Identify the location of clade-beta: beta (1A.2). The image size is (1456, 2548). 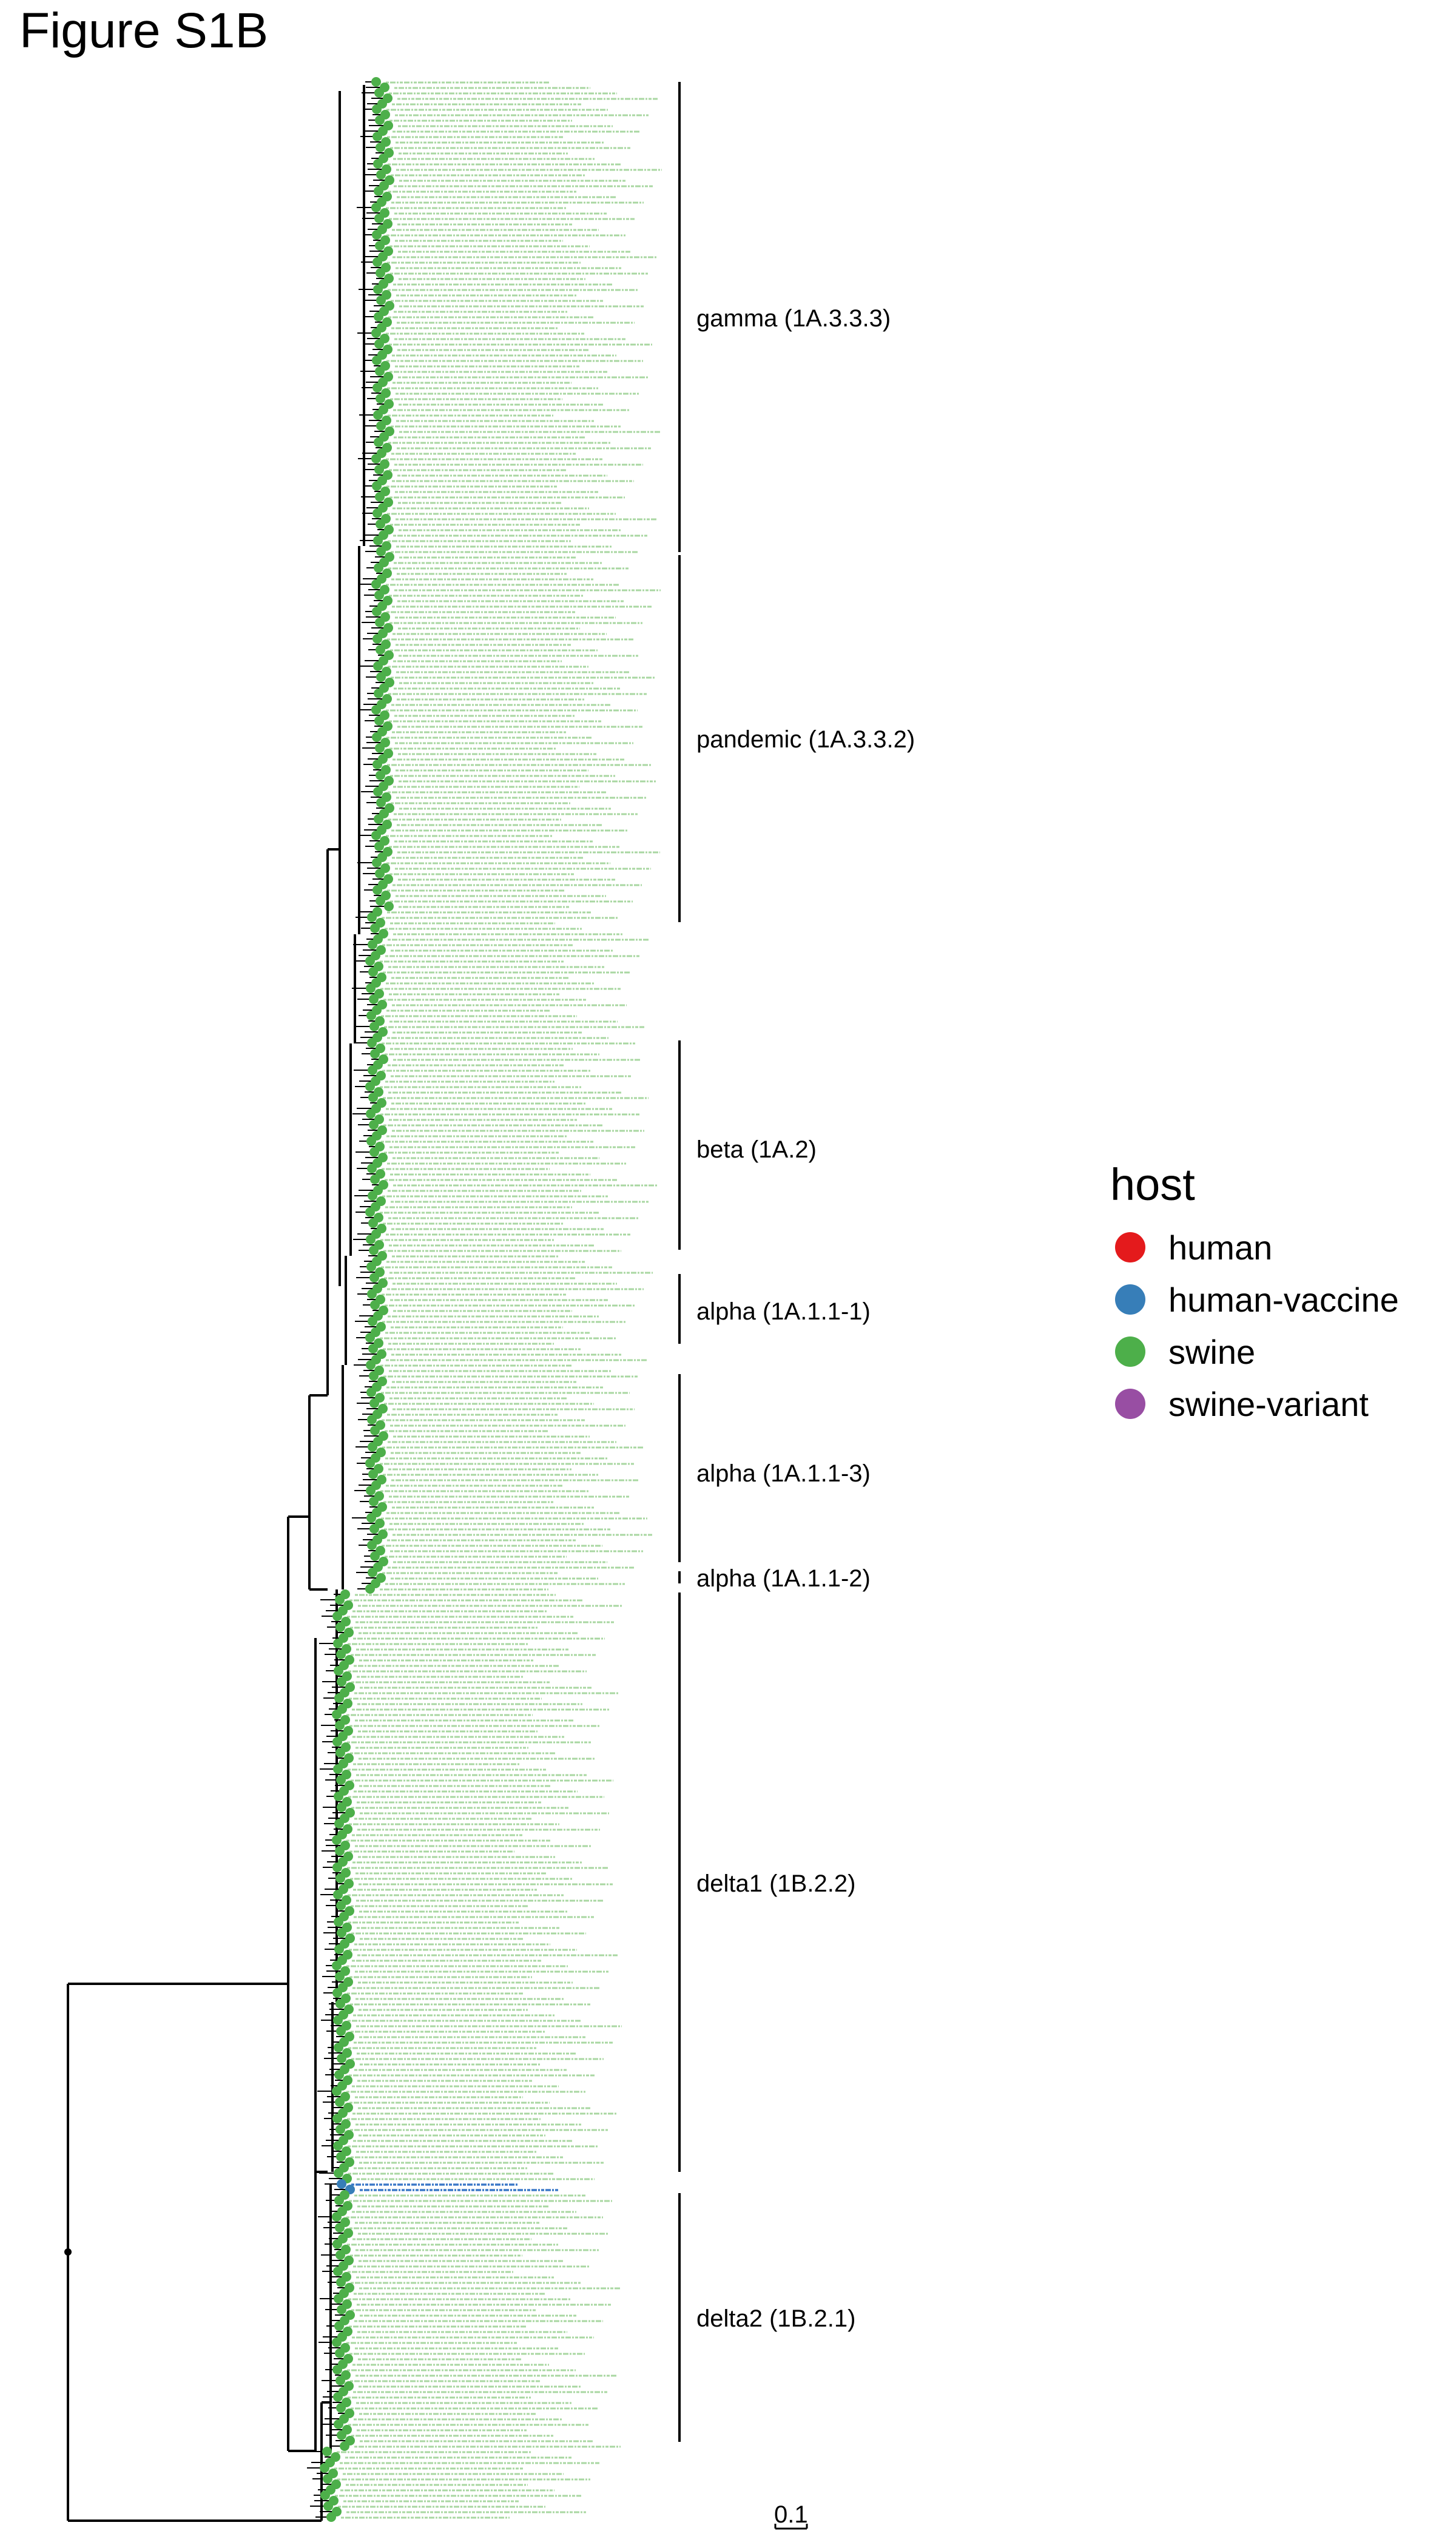
(747, 1145).